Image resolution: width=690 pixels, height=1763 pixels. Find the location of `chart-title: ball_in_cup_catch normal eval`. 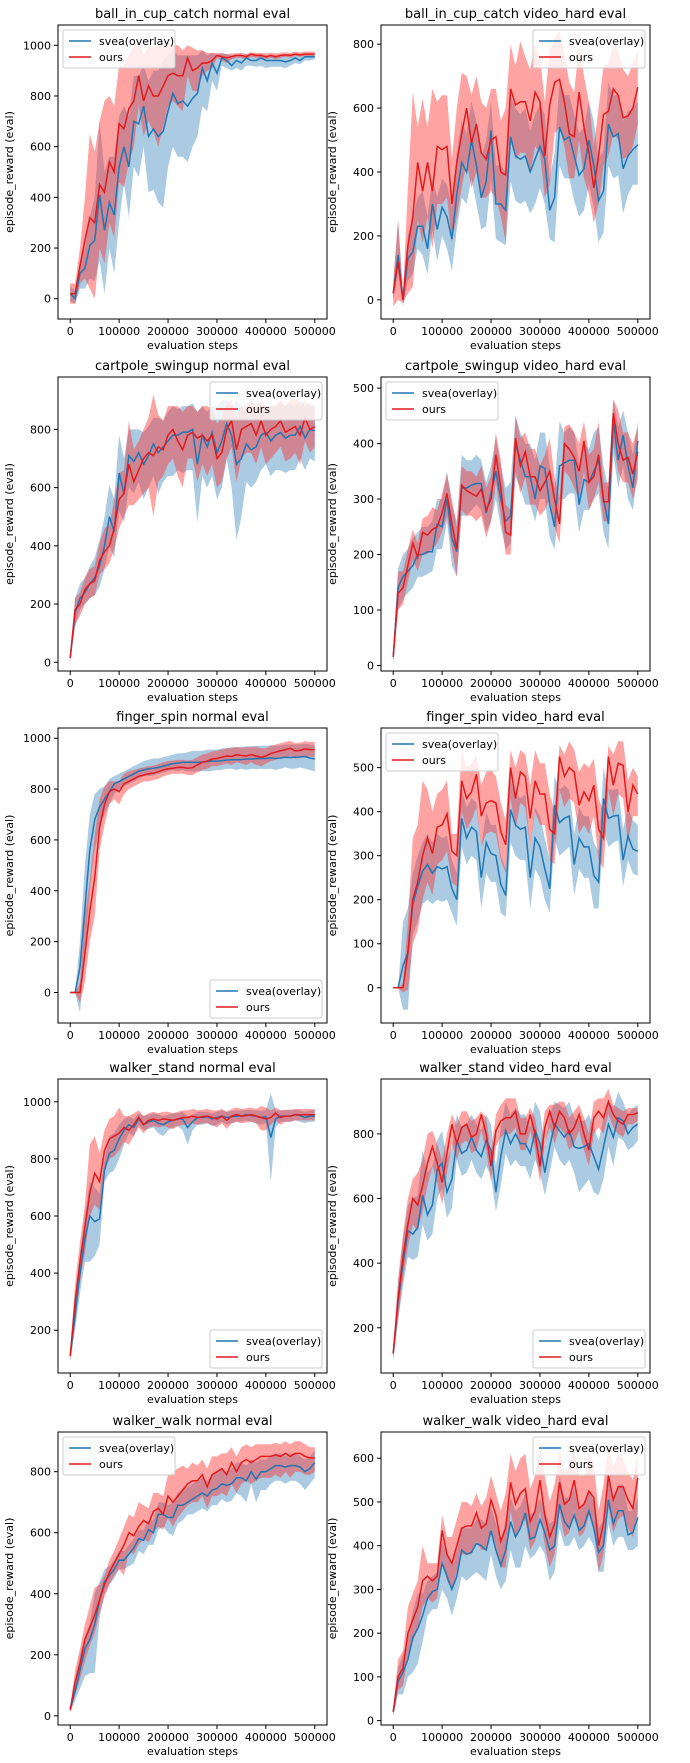

chart-title: ball_in_cup_catch normal eval is located at coordinates (192, 14).